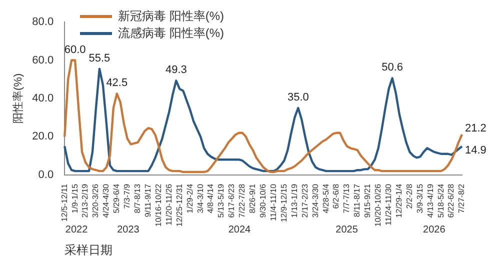 The width and height of the screenshot is (500, 268). Describe the element at coordinates (128, 230) in the screenshot. I see `text: 2023` at that location.